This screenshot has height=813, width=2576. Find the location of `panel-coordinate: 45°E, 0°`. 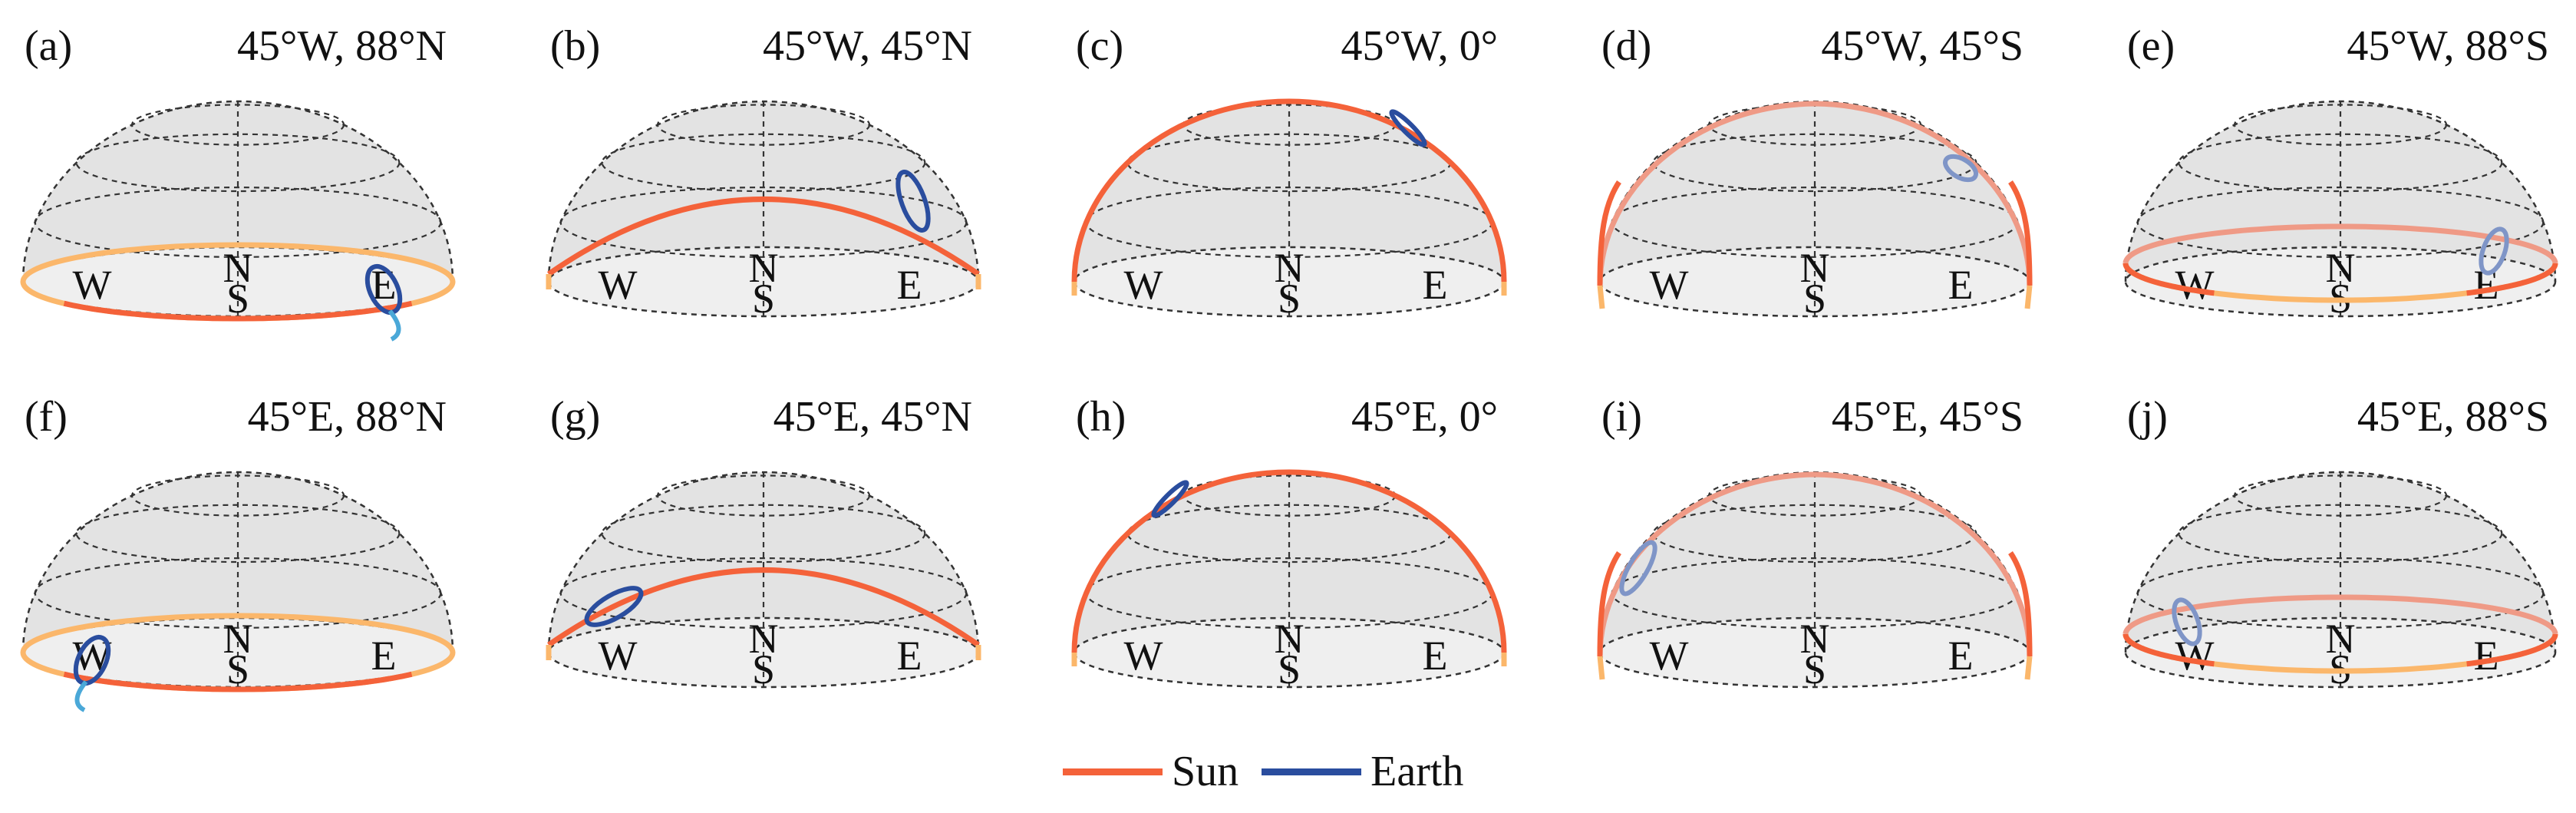

panel-coordinate: 45°E, 0° is located at coordinates (1424, 417).